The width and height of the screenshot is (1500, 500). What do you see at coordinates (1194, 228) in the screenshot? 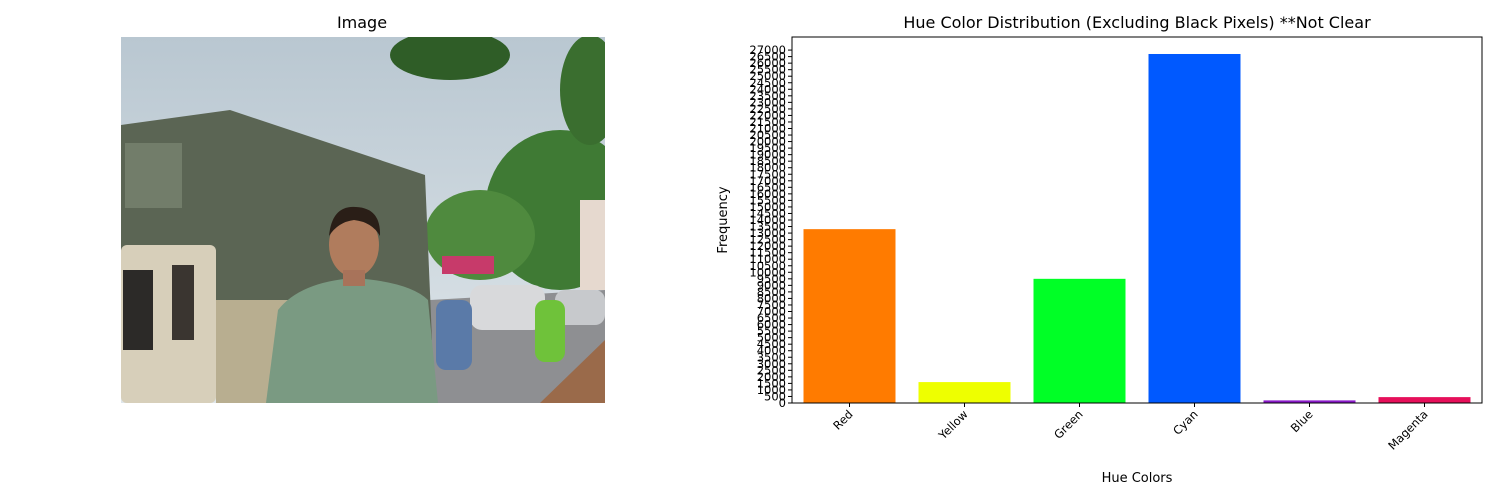
I see `bar-cyan` at bounding box center [1194, 228].